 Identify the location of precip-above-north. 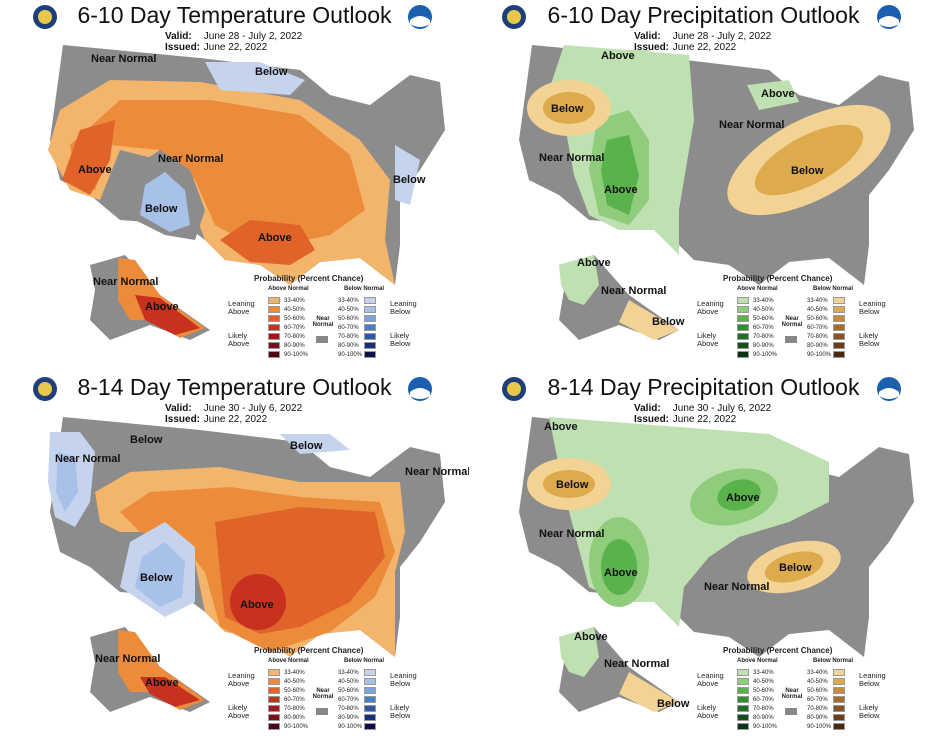
(629, 57).